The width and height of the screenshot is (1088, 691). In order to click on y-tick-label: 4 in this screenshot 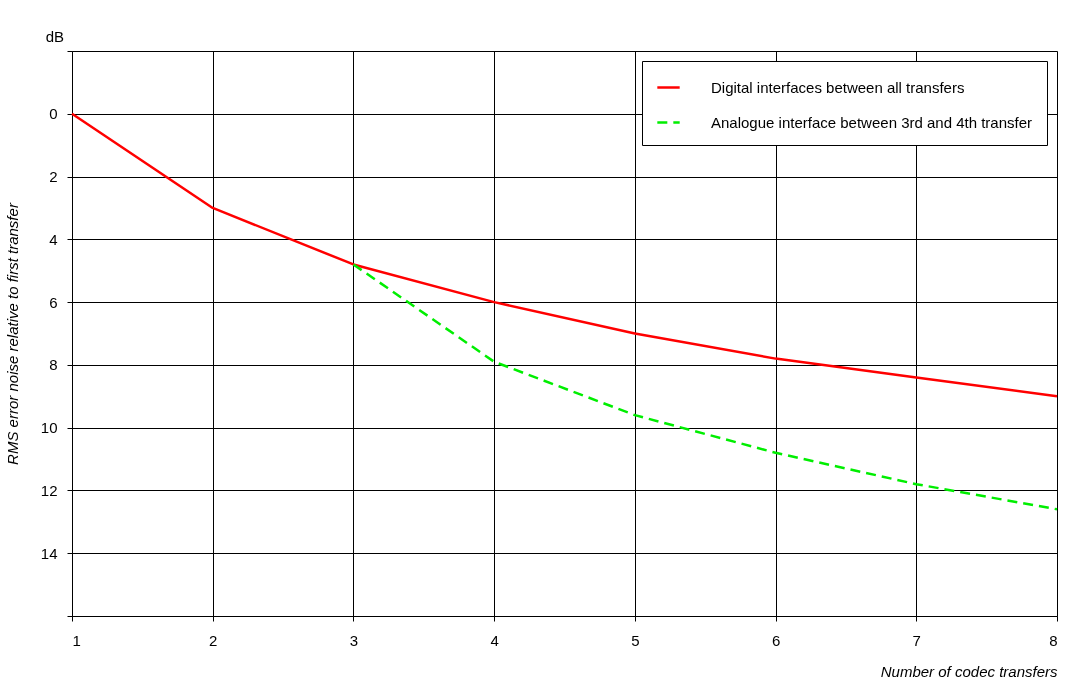, I will do `click(53, 239)`.